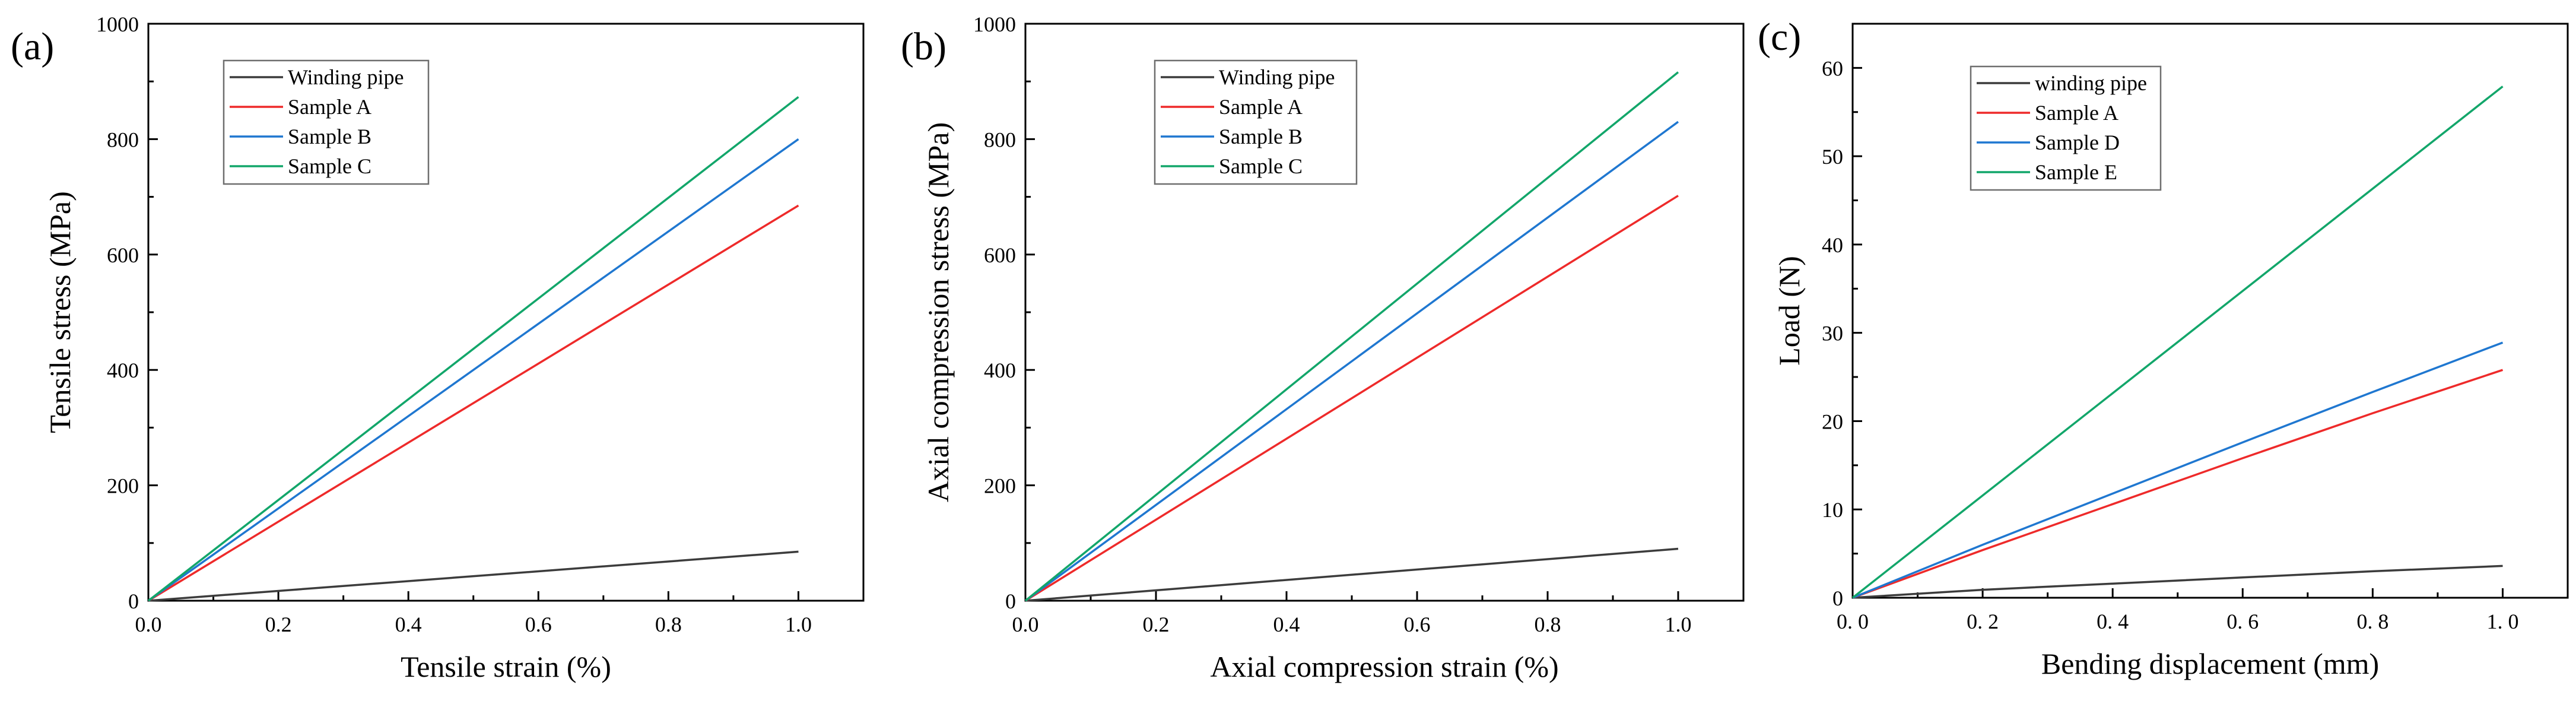 This screenshot has height=704, width=2576. Describe the element at coordinates (923, 46) in the screenshot. I see `panel-label: (b)` at that location.